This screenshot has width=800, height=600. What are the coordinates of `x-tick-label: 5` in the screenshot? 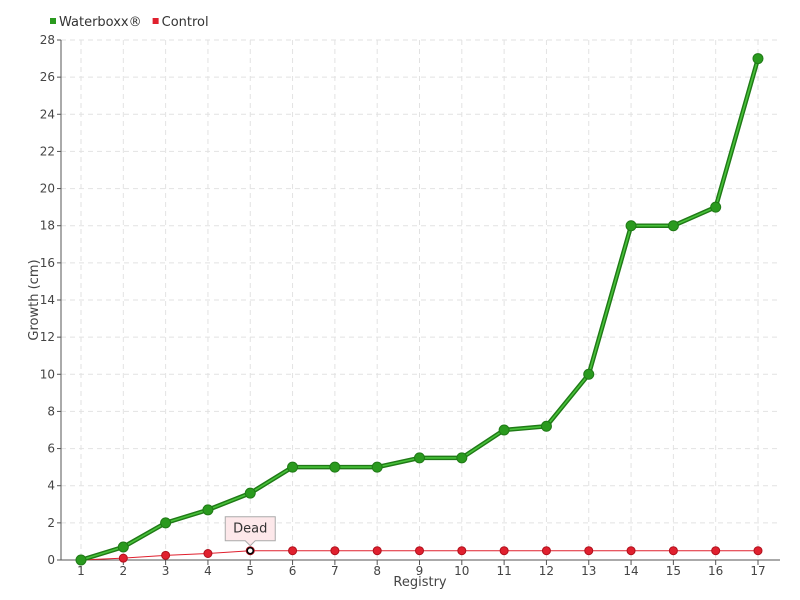 It's located at (250, 571).